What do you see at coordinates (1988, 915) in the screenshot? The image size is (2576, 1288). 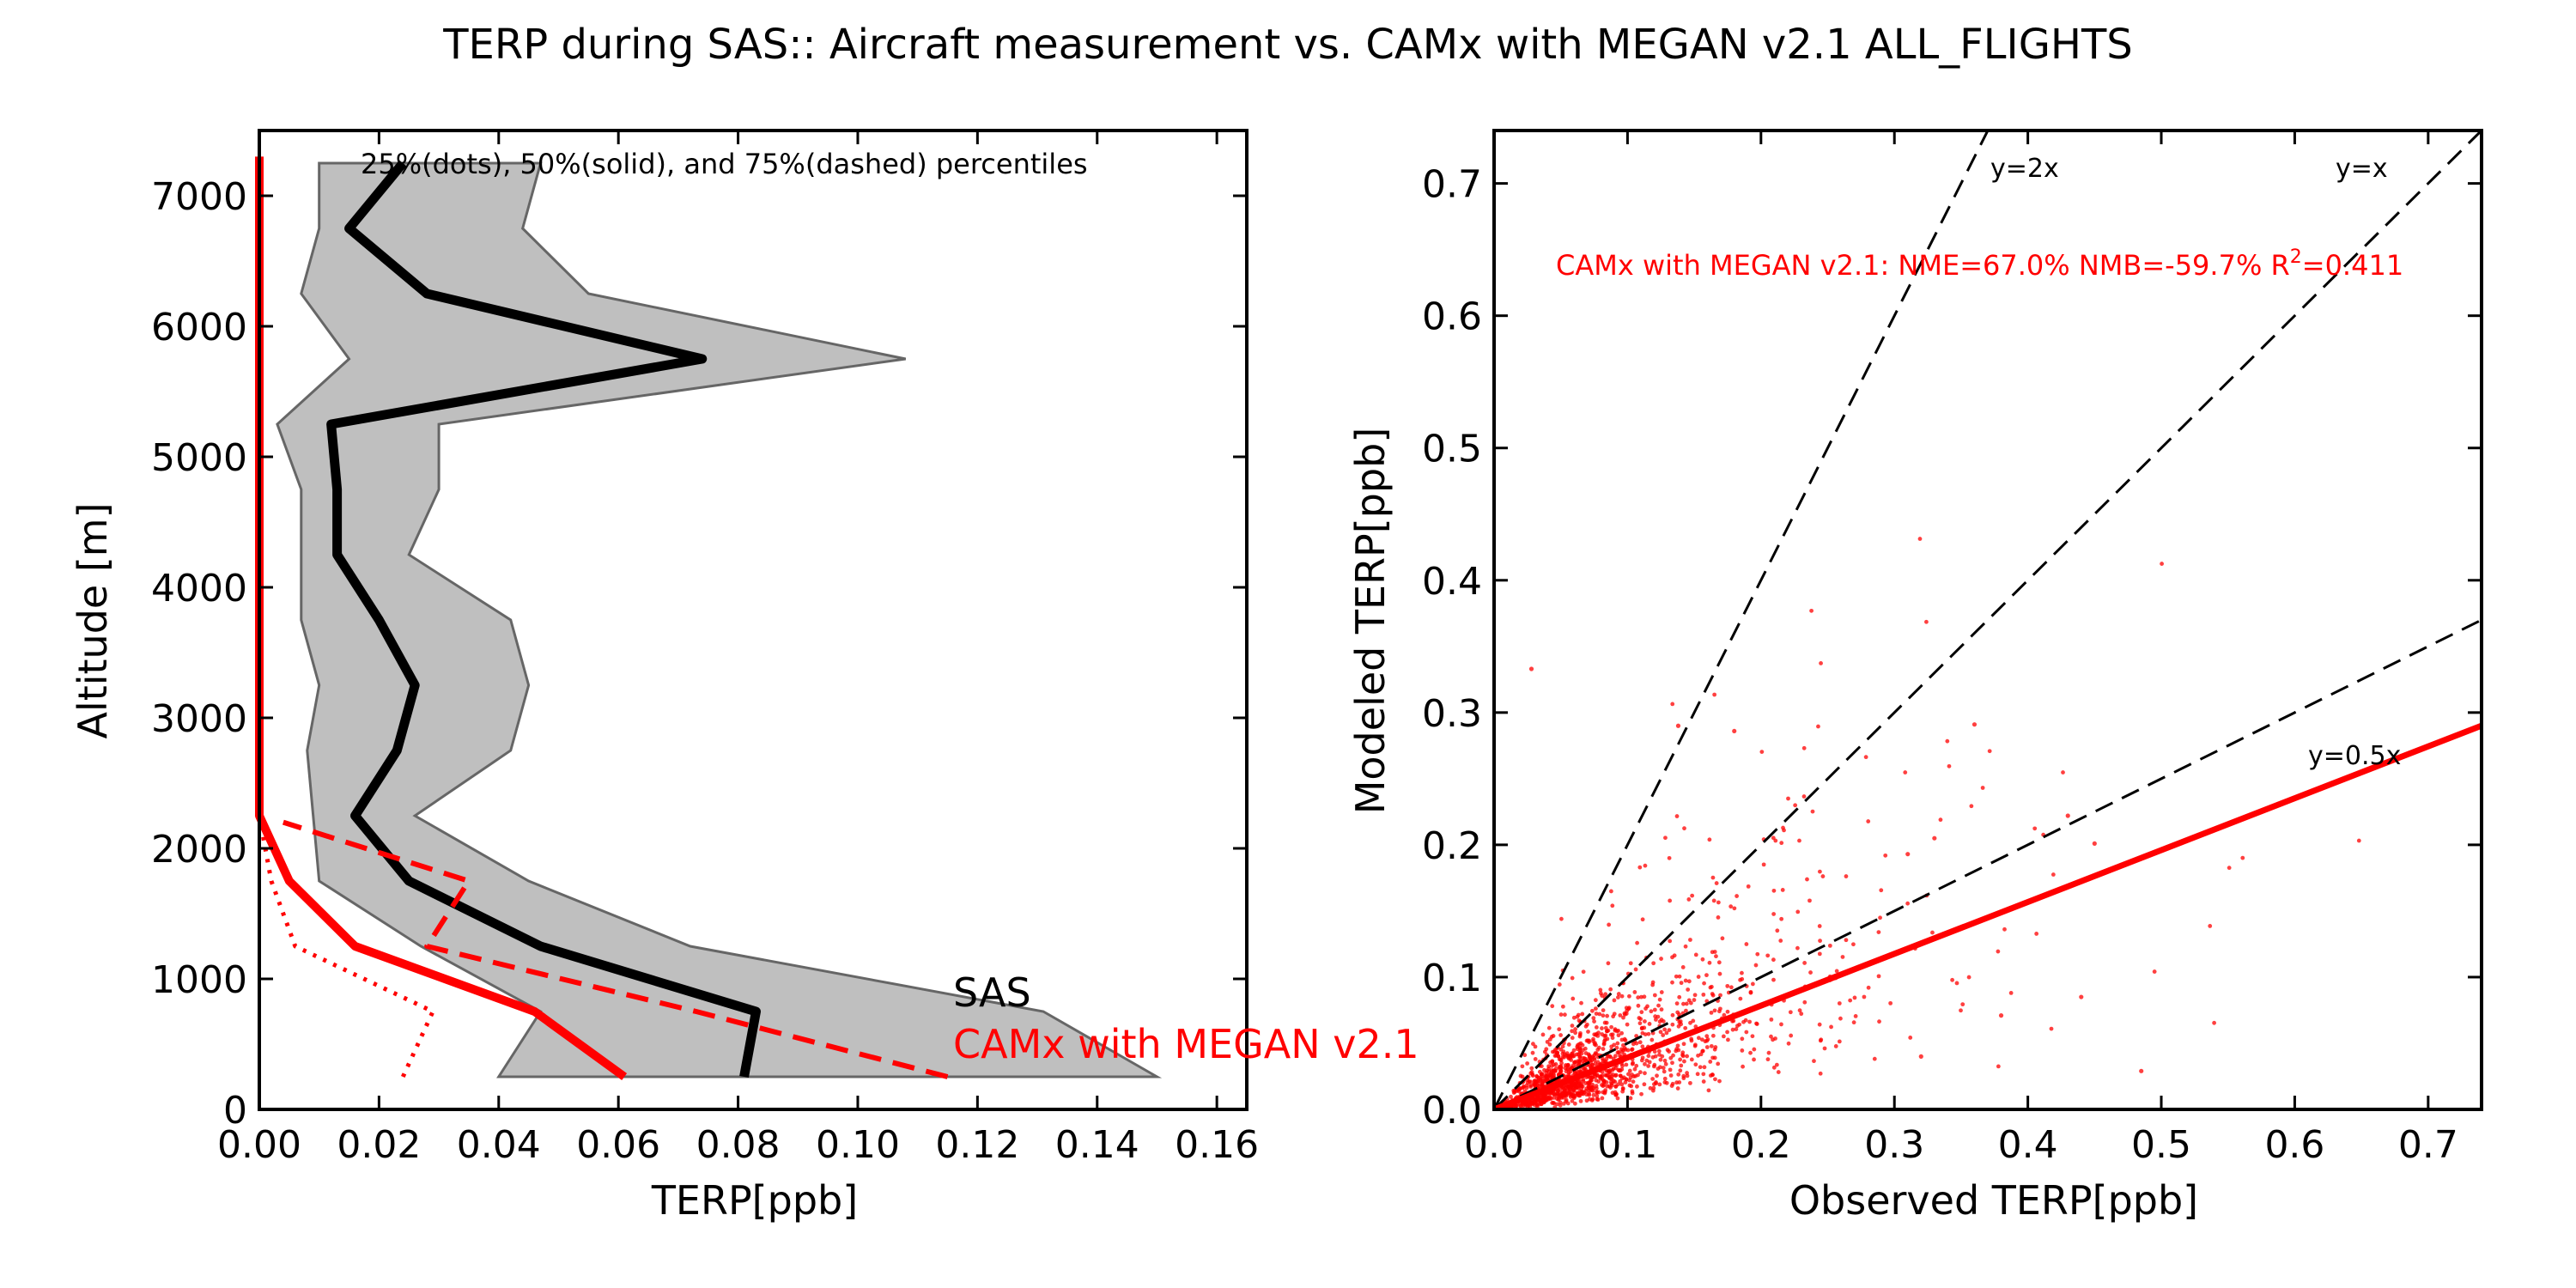 I see `model-fit-line` at bounding box center [1988, 915].